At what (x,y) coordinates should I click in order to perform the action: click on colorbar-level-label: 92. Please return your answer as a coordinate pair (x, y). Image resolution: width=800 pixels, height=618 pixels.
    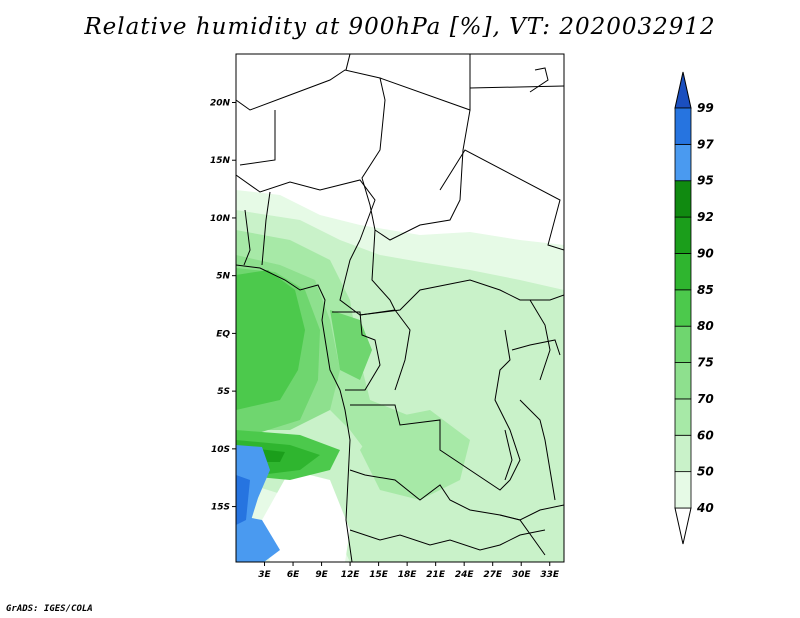
    Looking at the image, I should click on (705, 217).